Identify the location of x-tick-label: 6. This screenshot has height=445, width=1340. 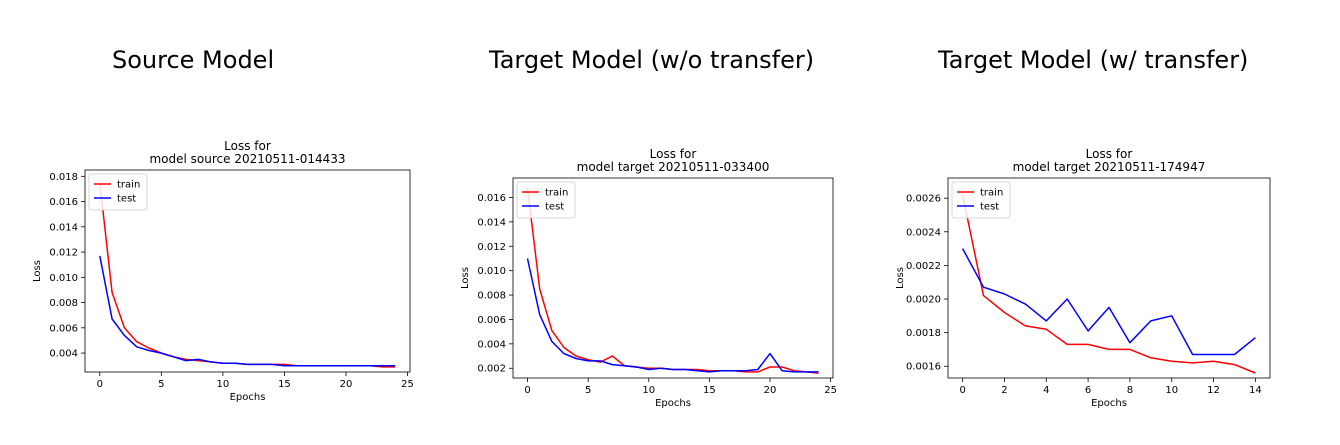
(1088, 390).